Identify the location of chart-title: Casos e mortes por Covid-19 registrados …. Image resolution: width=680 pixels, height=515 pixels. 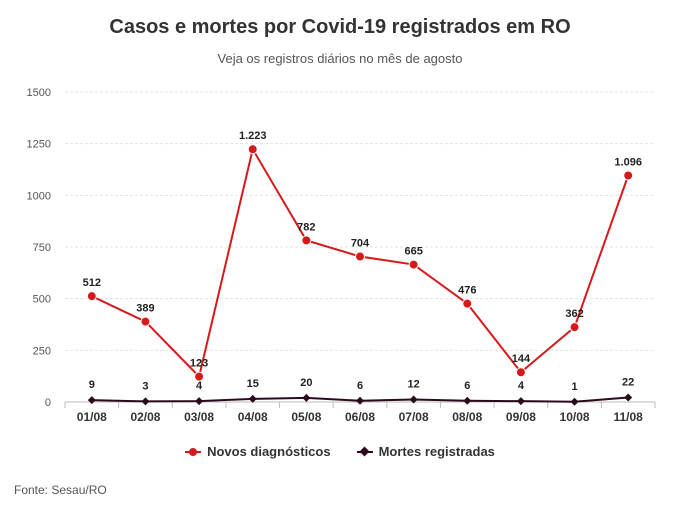
(340, 27).